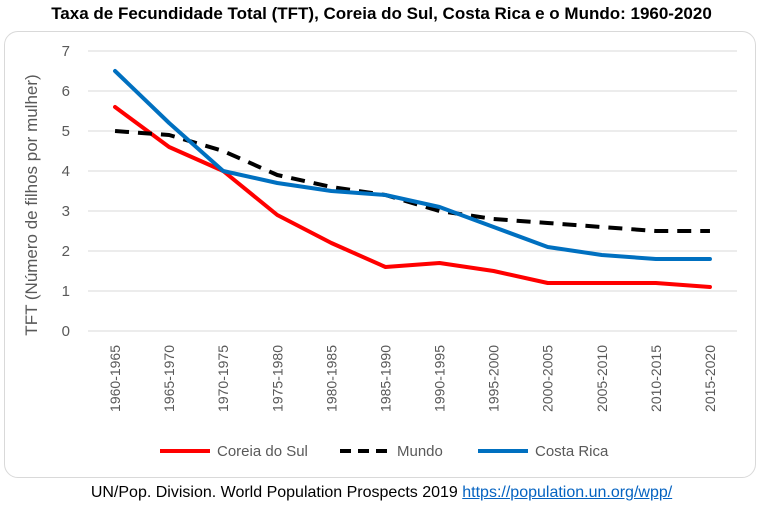  What do you see at coordinates (331, 378) in the screenshot?
I see `x-tick-label: 1980-1985` at bounding box center [331, 378].